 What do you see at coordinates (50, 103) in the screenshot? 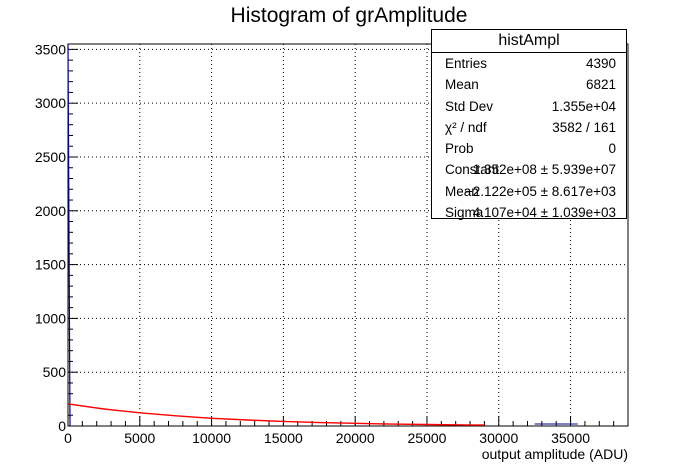
I see `y-tick-label: 3000` at bounding box center [50, 103].